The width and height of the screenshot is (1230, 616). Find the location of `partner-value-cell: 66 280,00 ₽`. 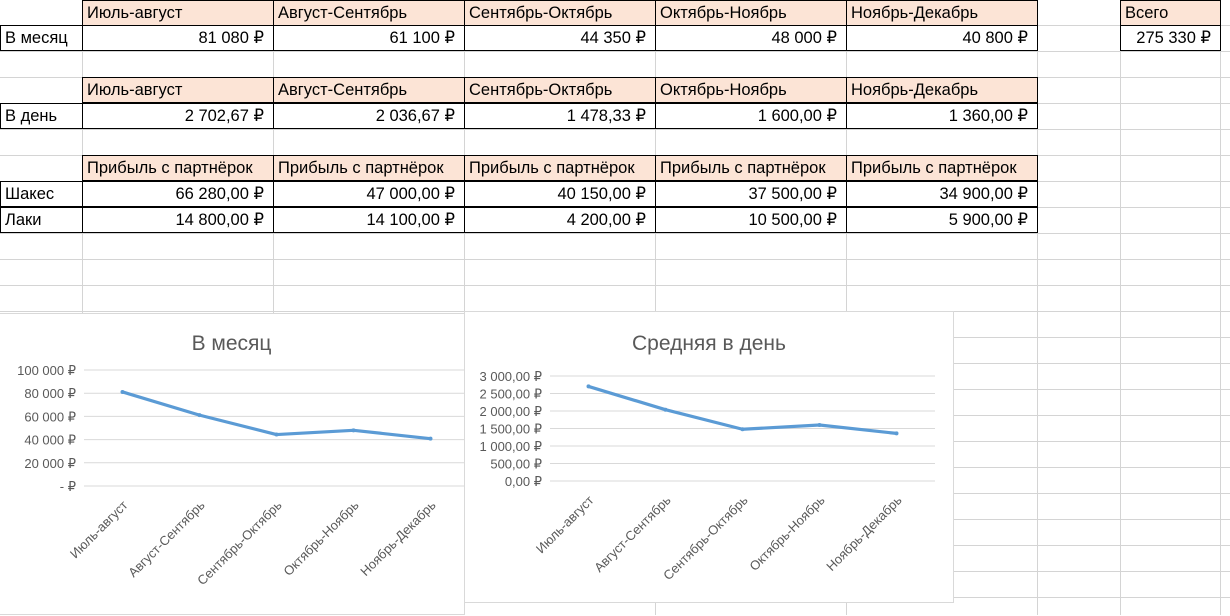

partner-value-cell: 66 280,00 ₽ is located at coordinates (178, 194).